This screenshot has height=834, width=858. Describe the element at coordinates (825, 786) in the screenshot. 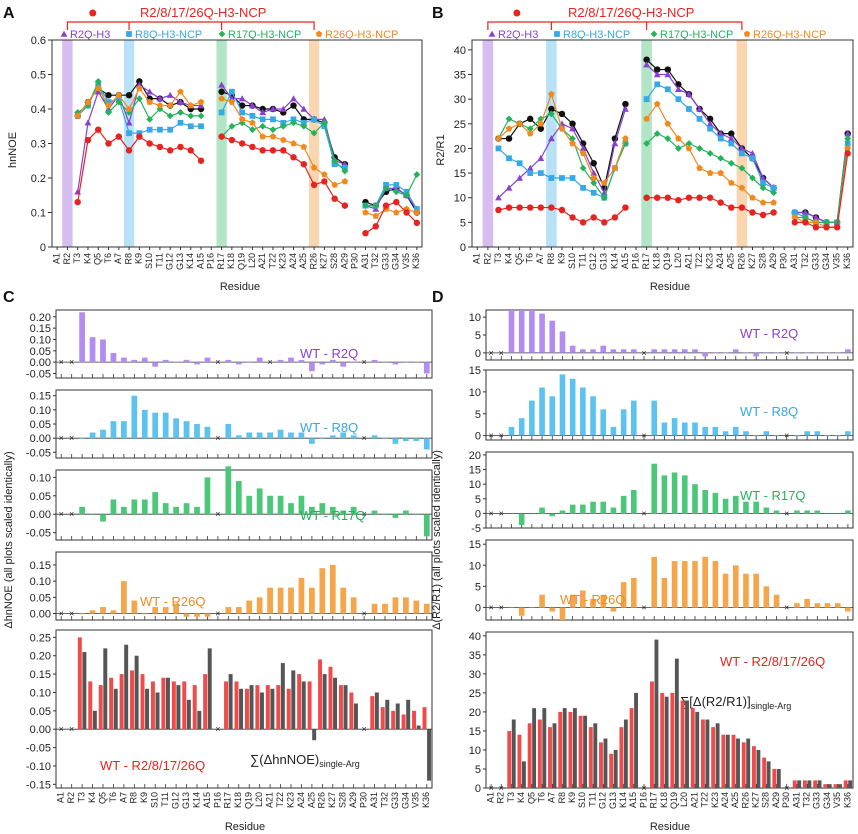

I see `d-sub4-bar-G34` at that location.